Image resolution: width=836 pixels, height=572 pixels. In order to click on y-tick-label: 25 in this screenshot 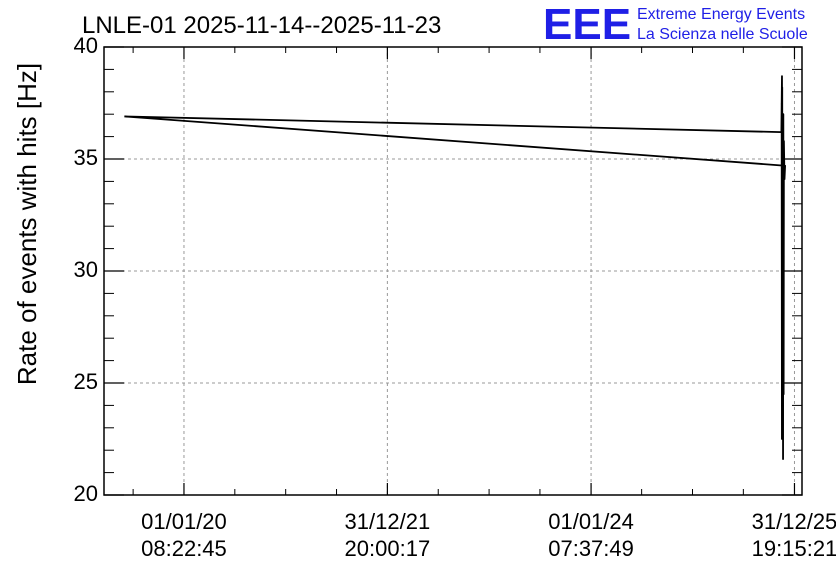, I will do `click(86, 381)`.